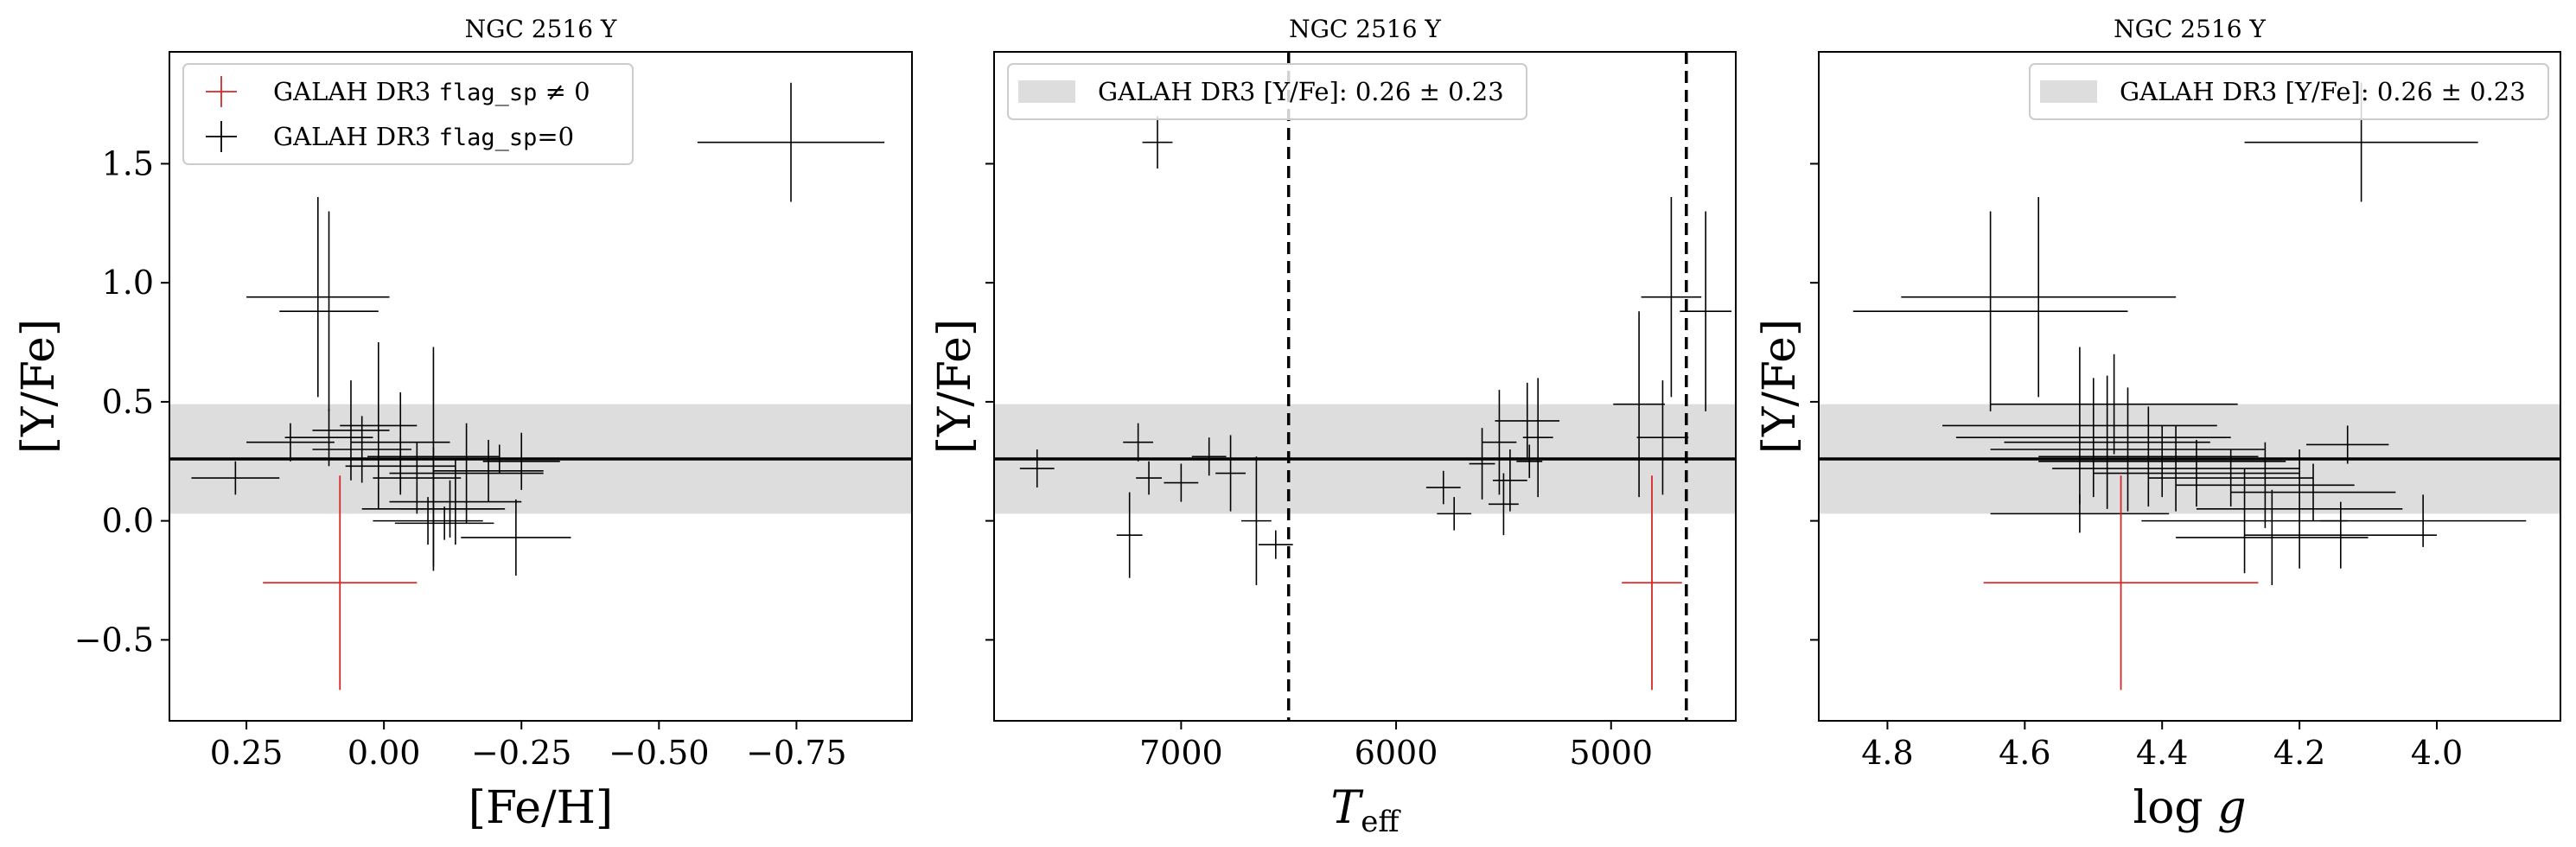  What do you see at coordinates (2299, 753) in the screenshot?
I see `x-tick-label: 4.2` at bounding box center [2299, 753].